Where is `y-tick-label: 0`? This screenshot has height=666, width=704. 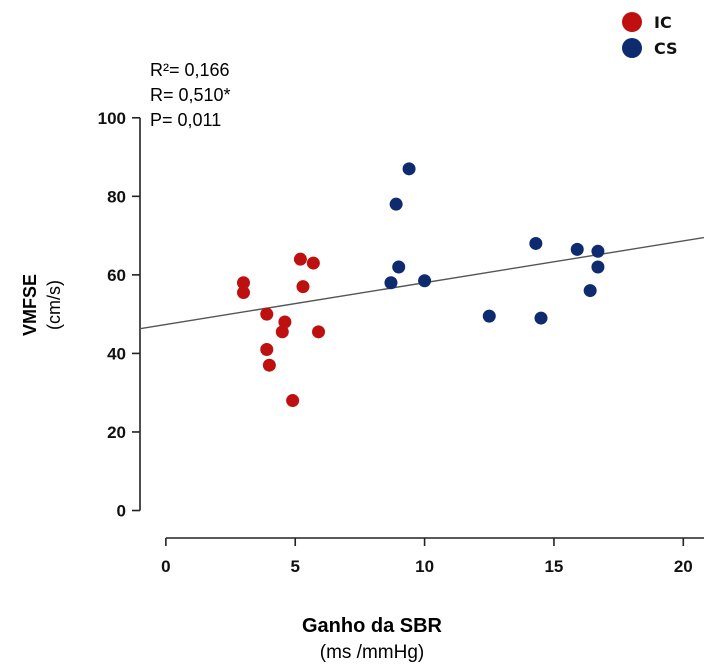
y-tick-label: 0 is located at coordinates (121, 511).